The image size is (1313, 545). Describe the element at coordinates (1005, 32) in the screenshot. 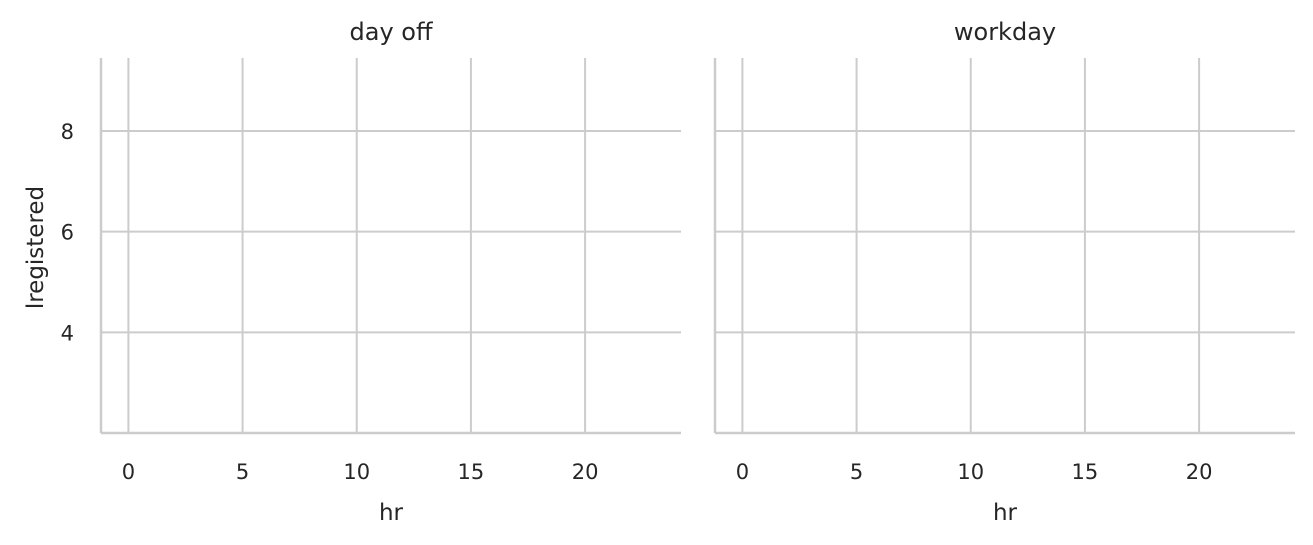

I see `panel-title: workday` at that location.